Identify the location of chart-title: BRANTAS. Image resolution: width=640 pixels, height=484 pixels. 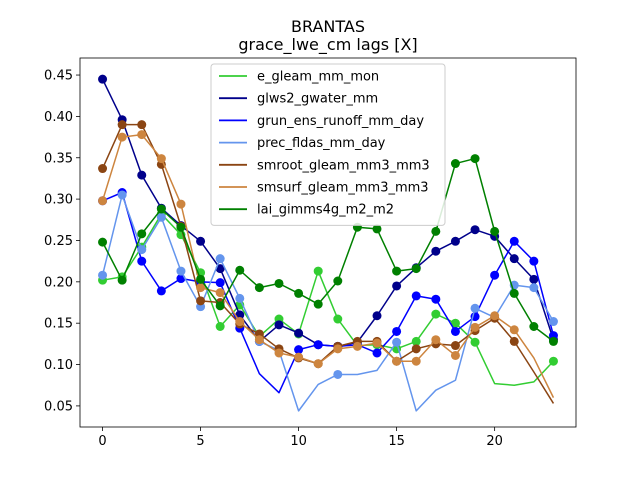
(328, 26).